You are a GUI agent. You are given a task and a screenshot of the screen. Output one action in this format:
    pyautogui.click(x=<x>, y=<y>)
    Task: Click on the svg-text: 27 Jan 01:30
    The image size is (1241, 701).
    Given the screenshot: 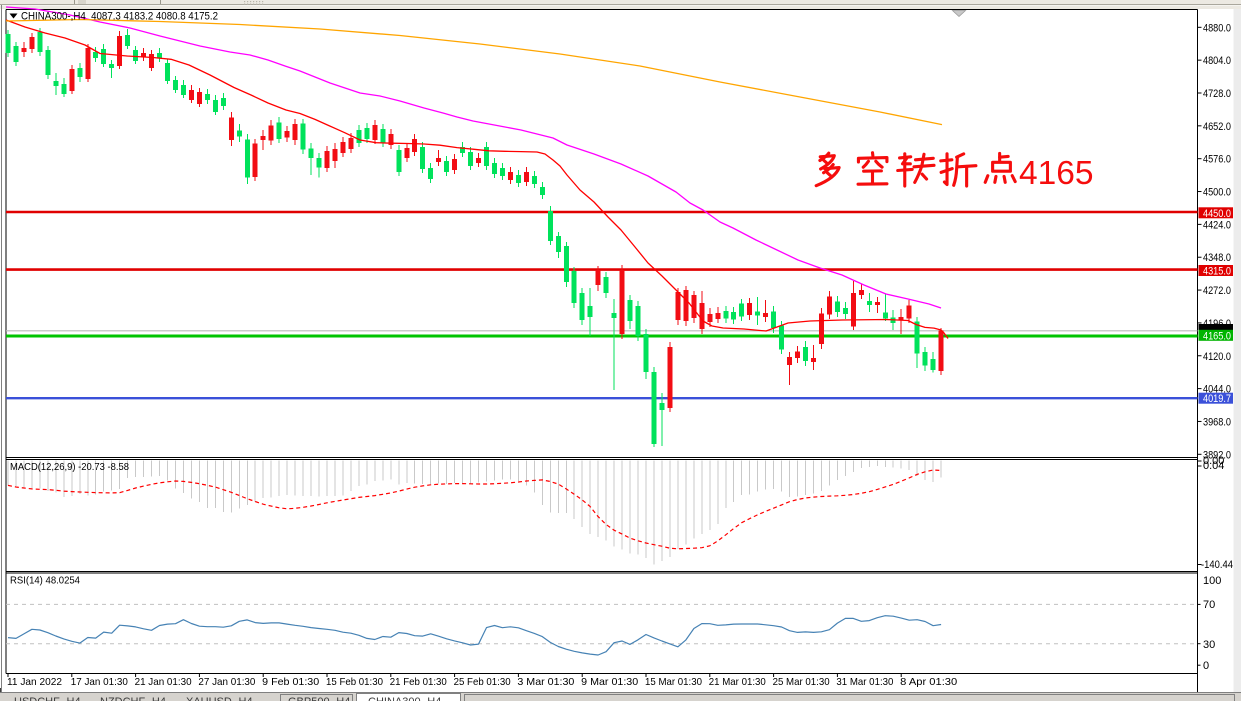 What is the action you would take?
    pyautogui.click(x=226, y=682)
    